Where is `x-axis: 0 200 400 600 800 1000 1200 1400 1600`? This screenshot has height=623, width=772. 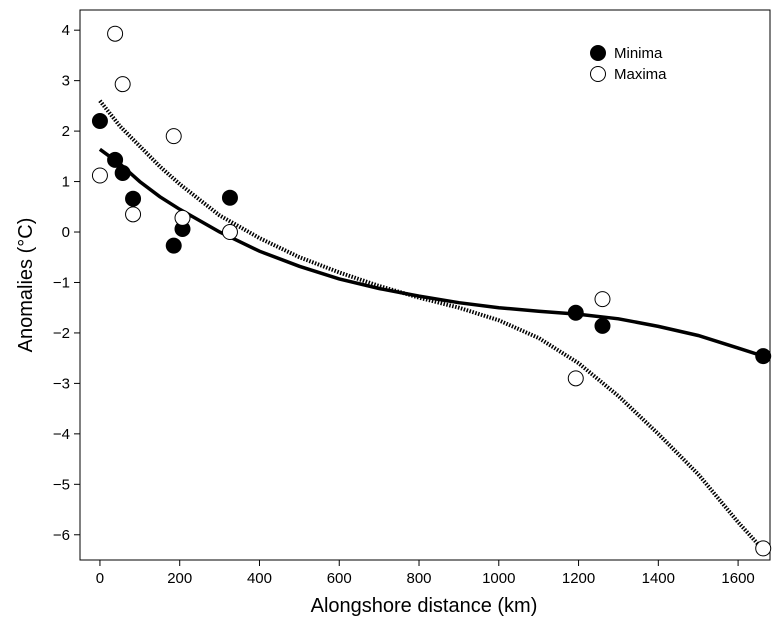 x-axis: 0 200 400 600 800 1000 1200 1400 1600 is located at coordinates (425, 573).